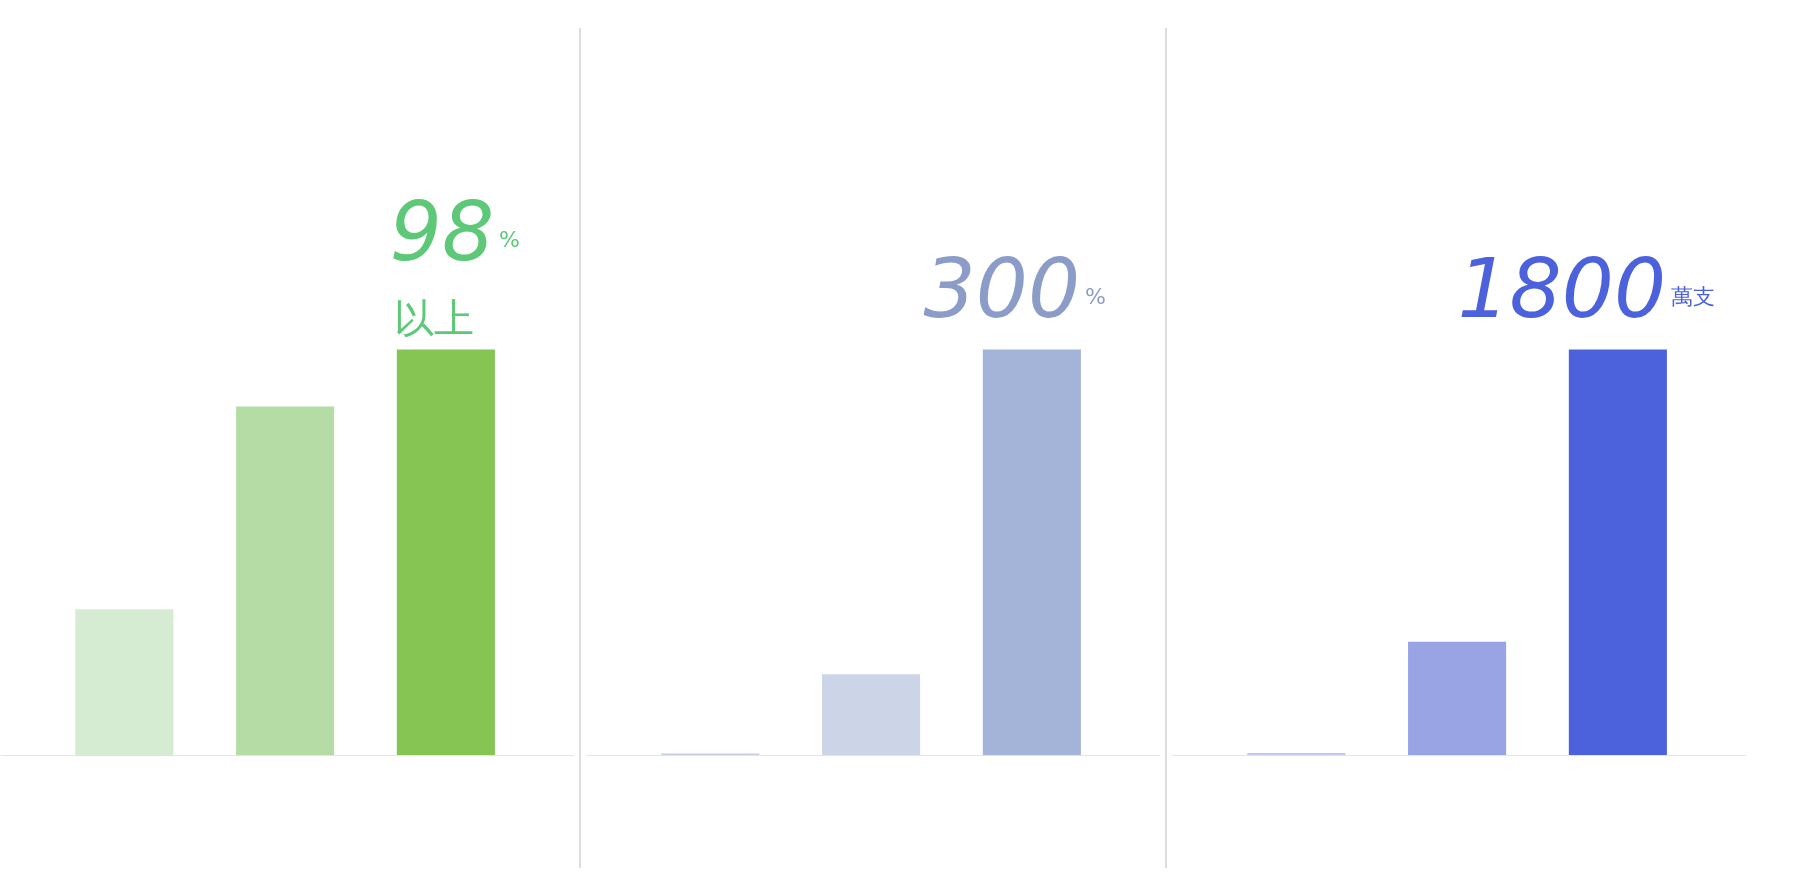 The image size is (1800, 880). What do you see at coordinates (1562, 289) in the screenshot?
I see `text: 1800` at bounding box center [1562, 289].